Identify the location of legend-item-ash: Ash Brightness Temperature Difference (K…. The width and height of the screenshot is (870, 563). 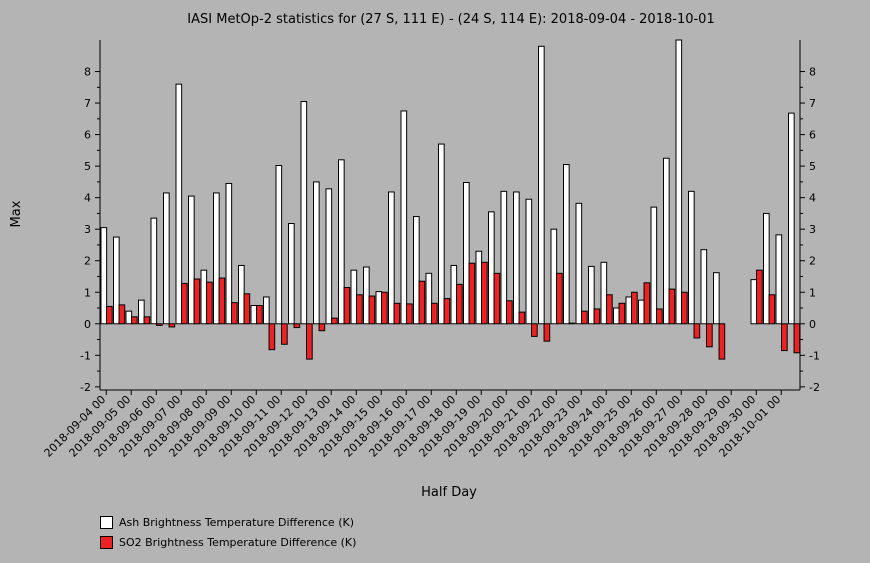
(228, 522).